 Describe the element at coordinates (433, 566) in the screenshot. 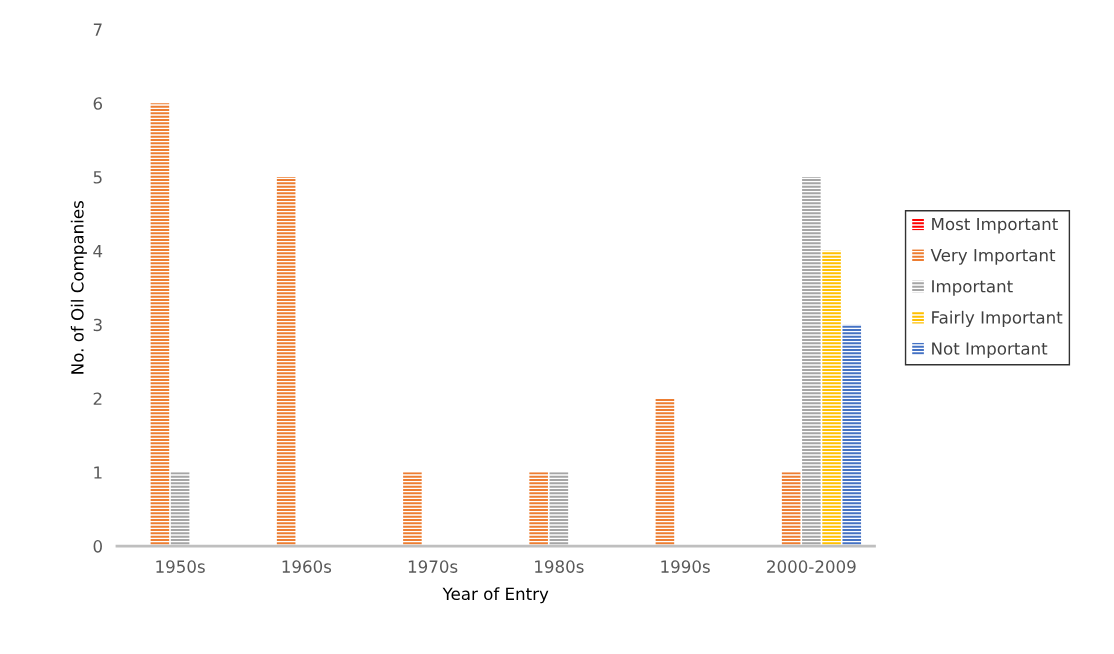

I see `x-tick-label: 1970s` at that location.